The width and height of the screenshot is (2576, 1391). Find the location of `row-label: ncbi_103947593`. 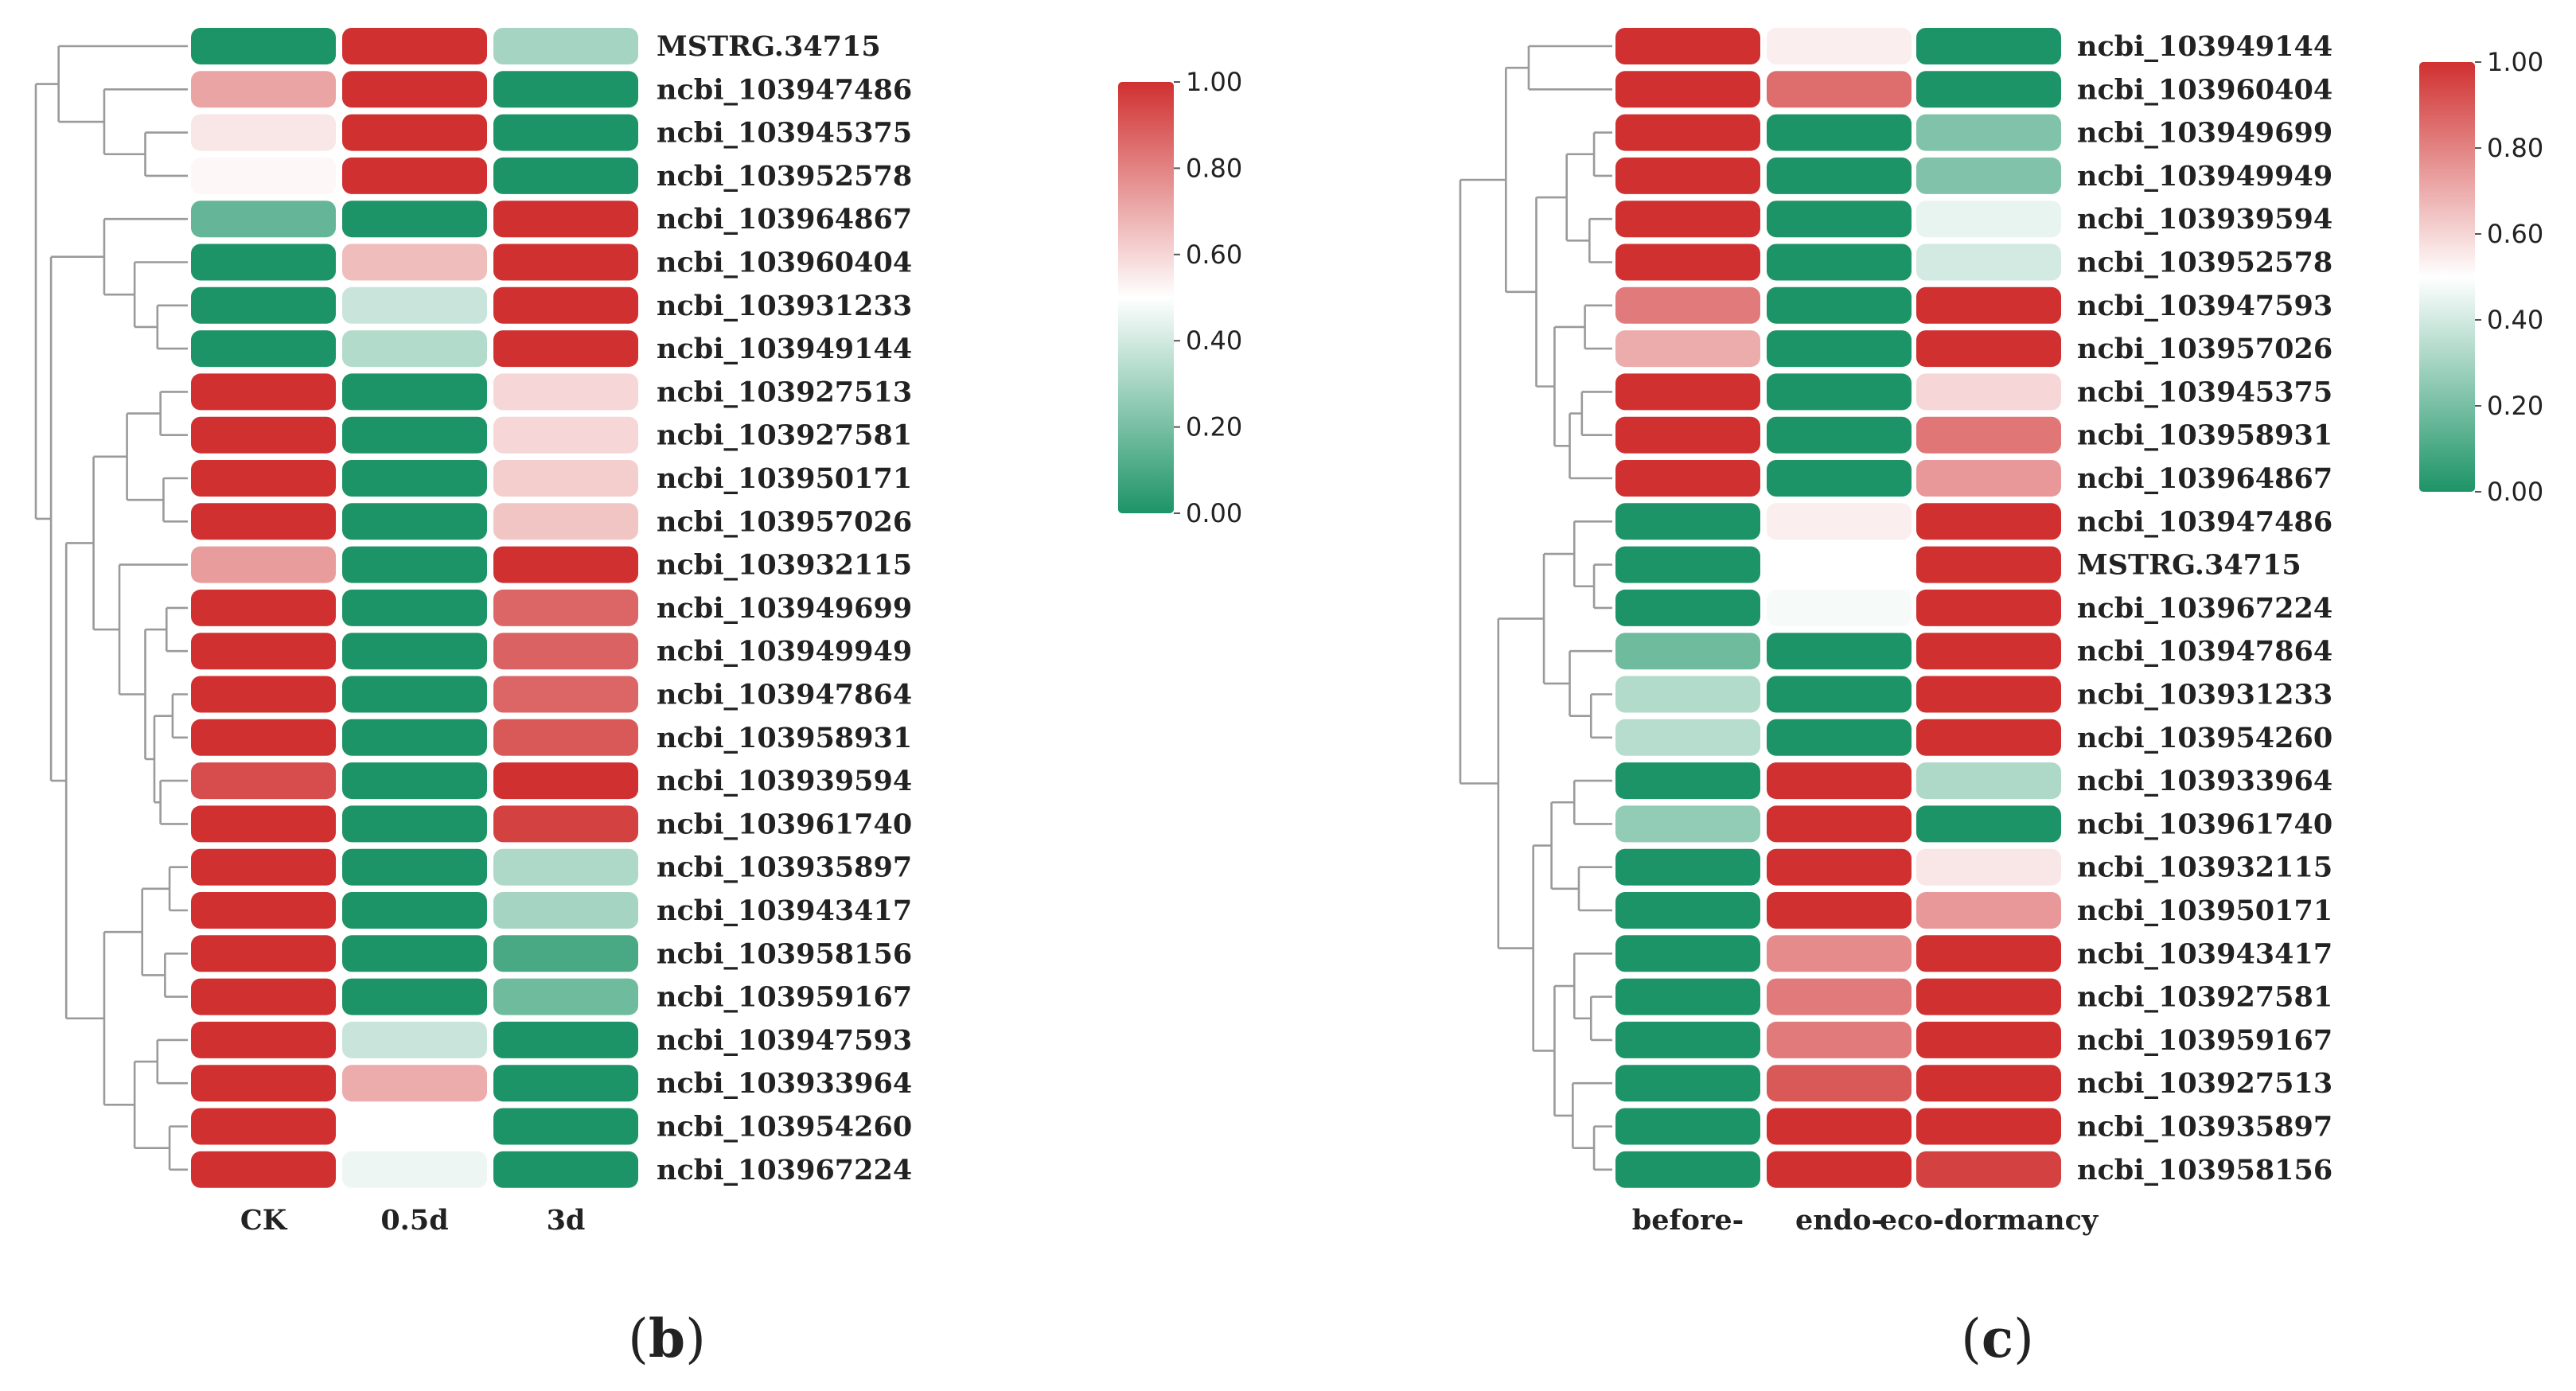

row-label: ncbi_103947593 is located at coordinates (2204, 306).